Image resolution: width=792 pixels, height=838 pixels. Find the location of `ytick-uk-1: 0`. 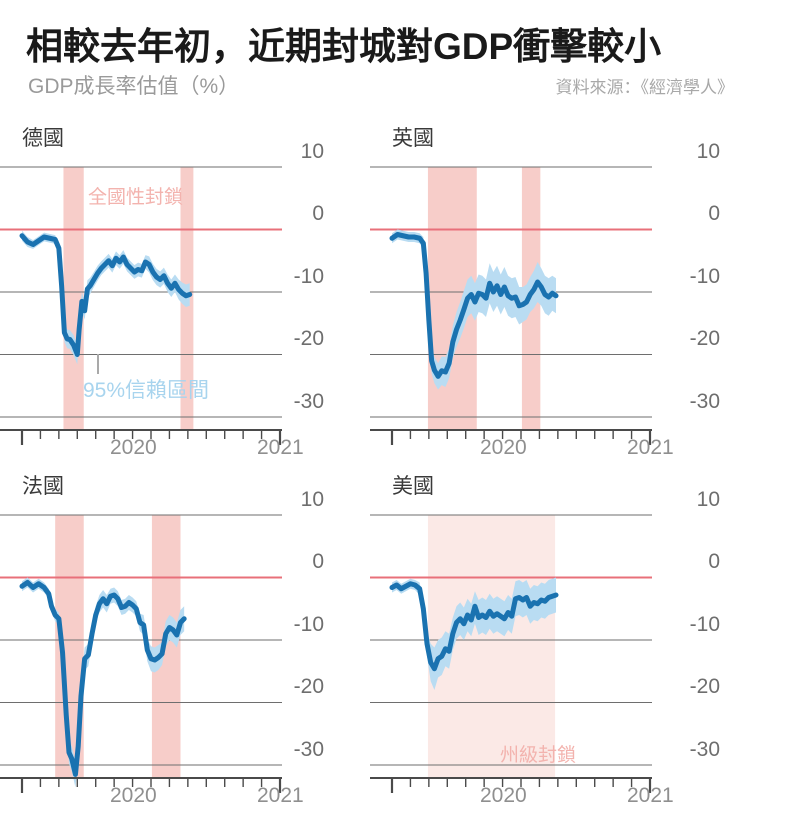

ytick-uk-1: 0 is located at coordinates (714, 213).